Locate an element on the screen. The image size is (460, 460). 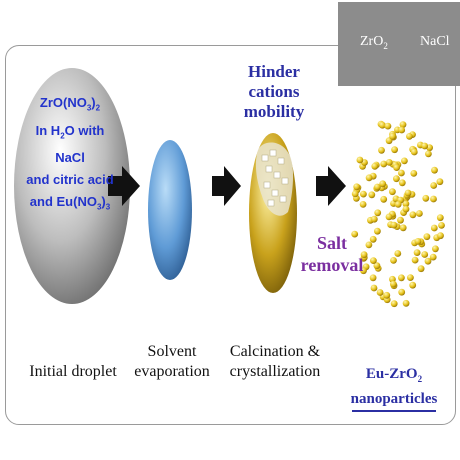
step-label-solvent-evaporation: Solvent evaporation is located at coordinates (172, 362).